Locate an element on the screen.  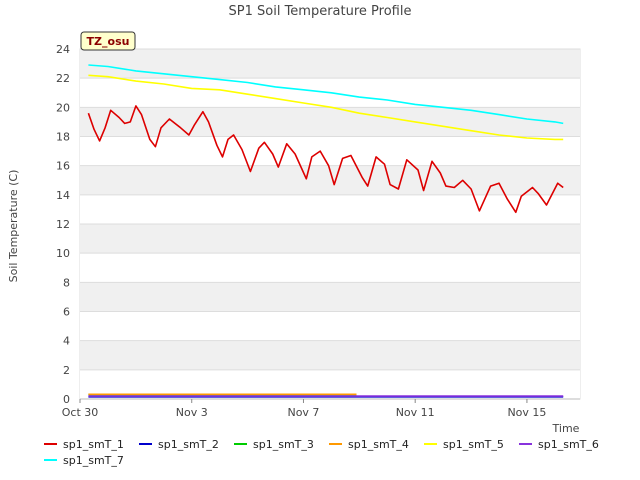
y-tick-label: 4 is located at coordinates (66, 341).